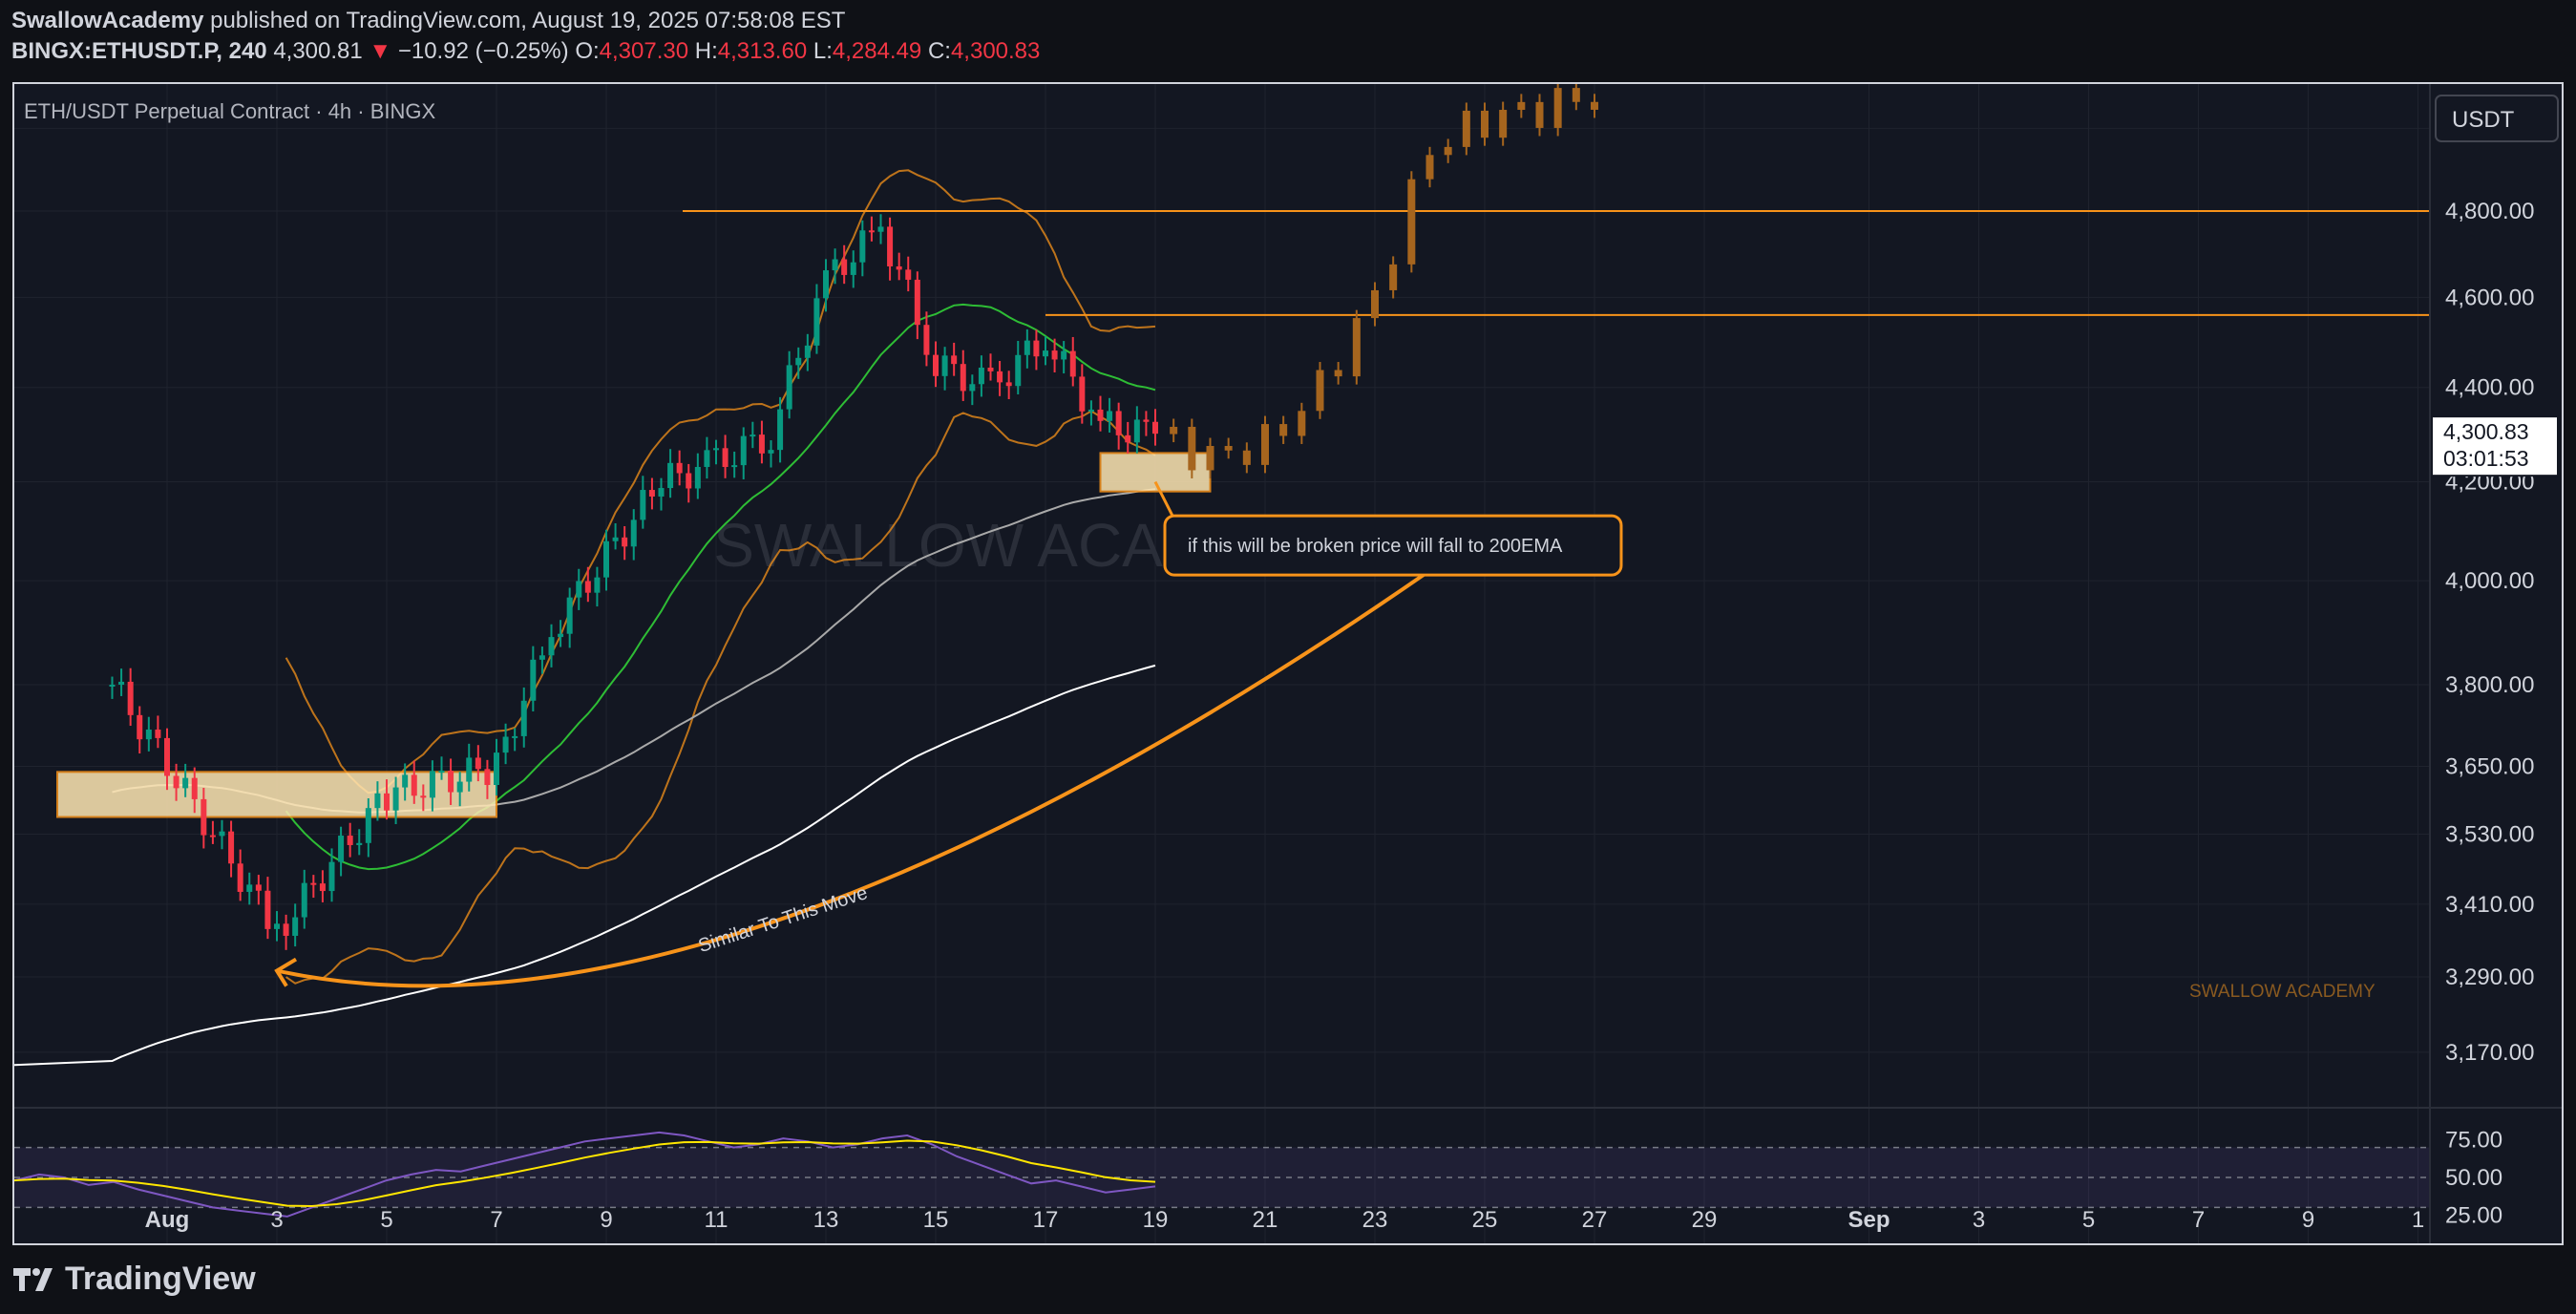 Image resolution: width=2576 pixels, height=1314 pixels. Describe the element at coordinates (380, 51) in the screenshot. I see `change-arrow-icon: ▼` at that location.